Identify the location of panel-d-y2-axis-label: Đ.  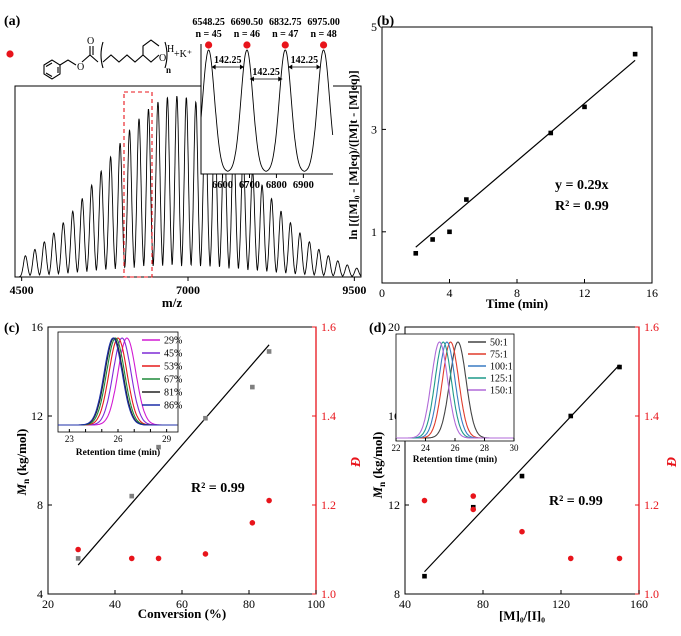
(672, 462).